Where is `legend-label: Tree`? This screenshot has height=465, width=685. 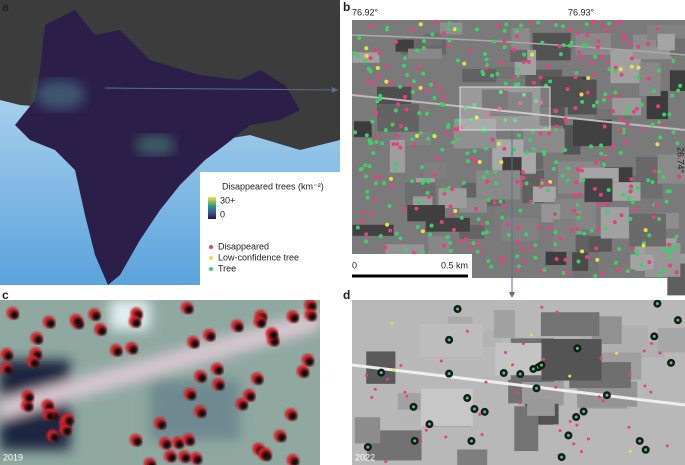
legend-label: Tree is located at coordinates (227, 268).